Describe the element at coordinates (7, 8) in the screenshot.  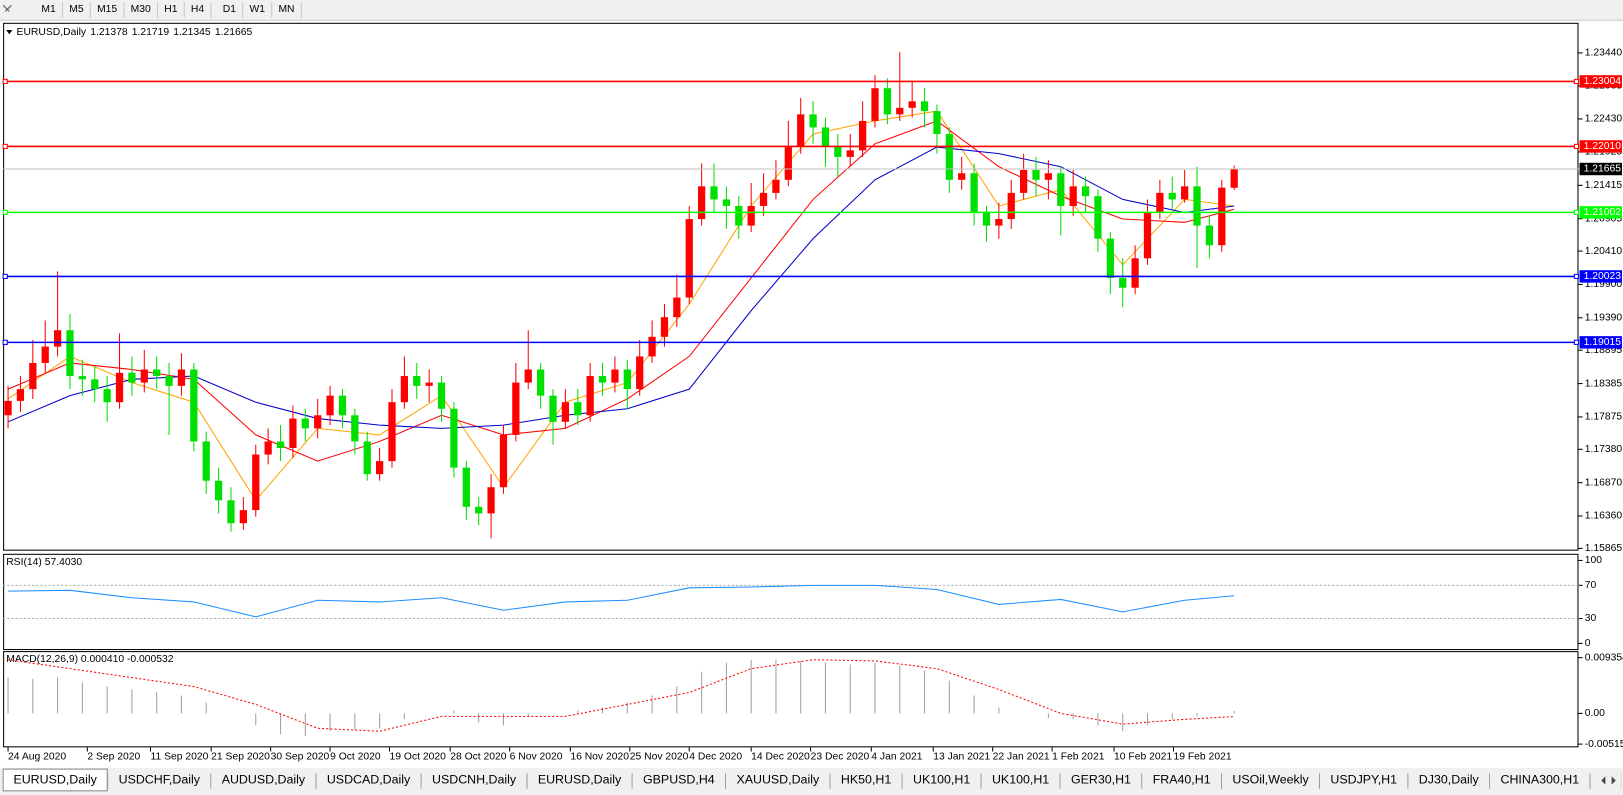
I see `toolbar-icon` at that location.